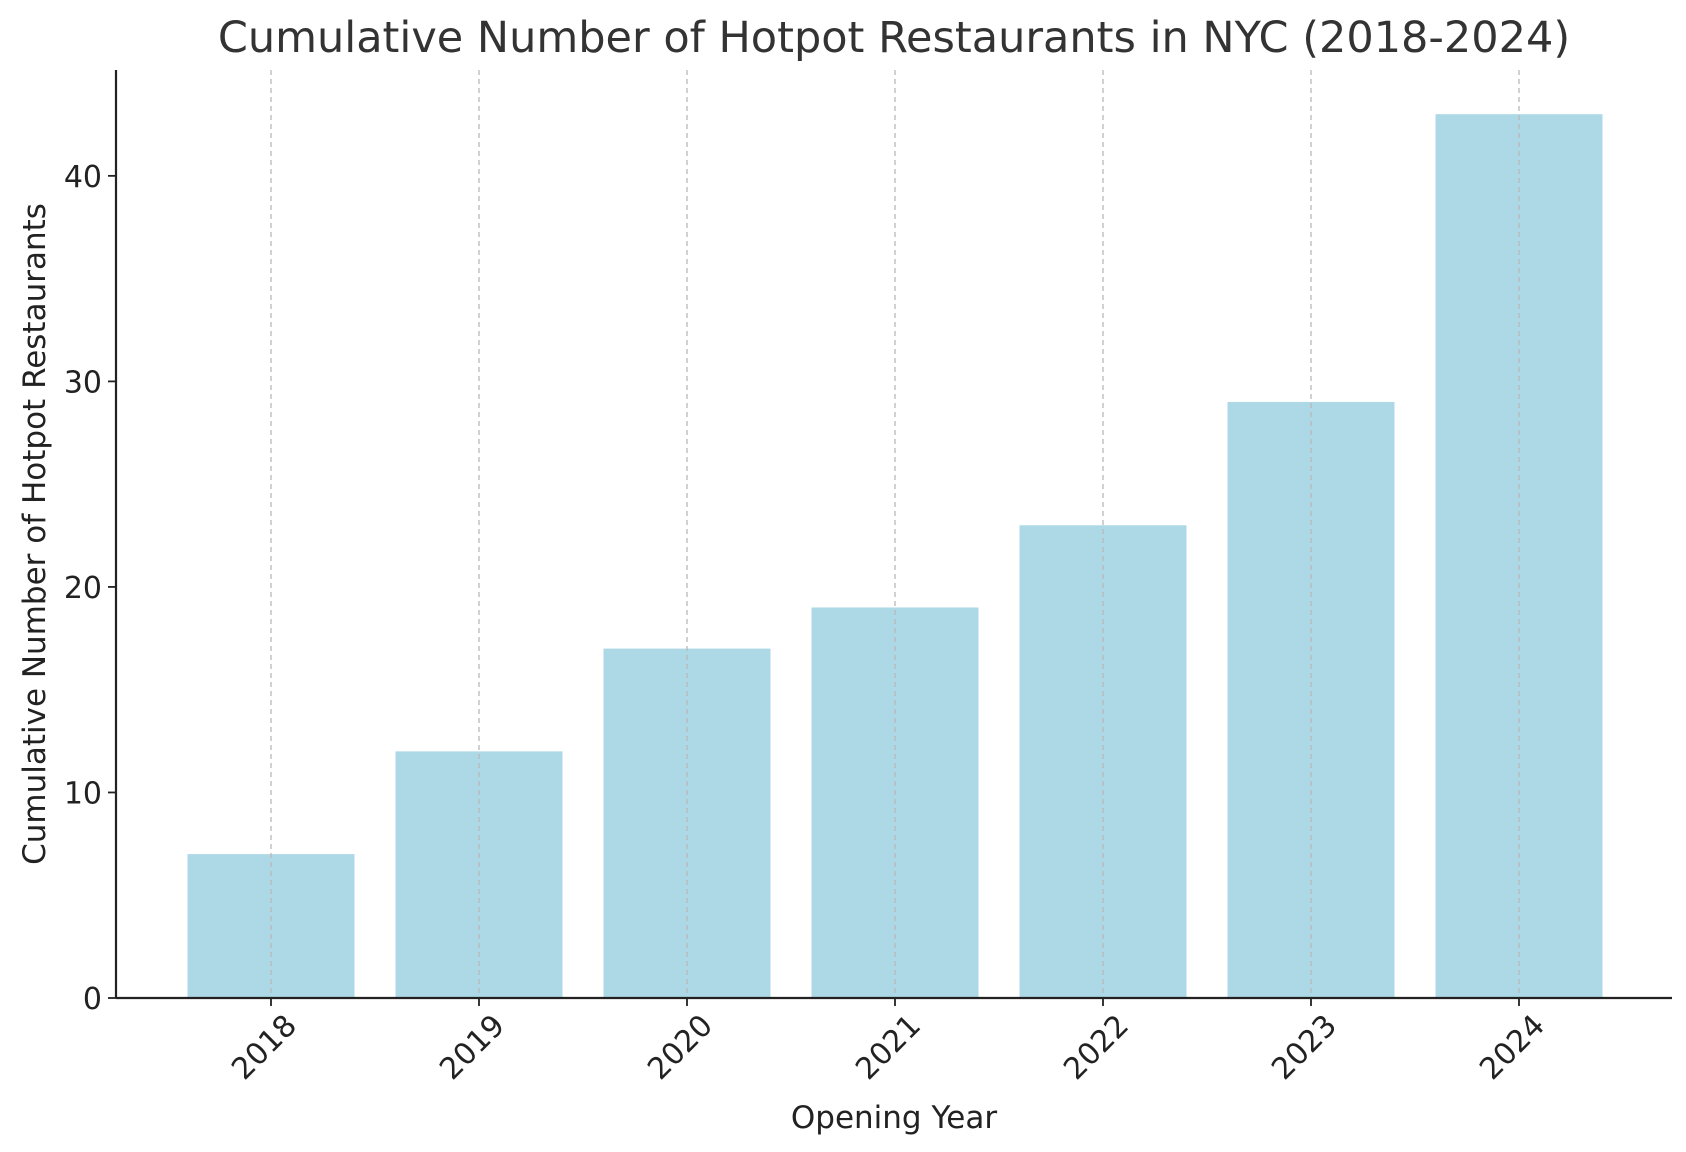 The height and width of the screenshot is (1152, 1686). I want to click on x-tick-label: 2018, so click(264, 1047).